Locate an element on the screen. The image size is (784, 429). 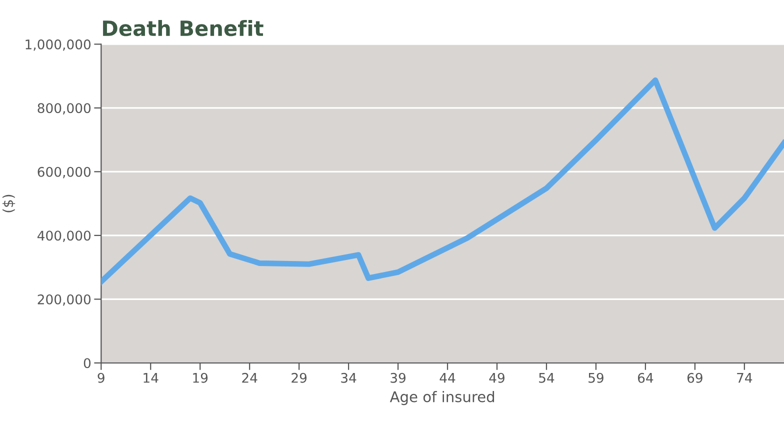
y-tick-label: 1,000,000 is located at coordinates (58, 45).